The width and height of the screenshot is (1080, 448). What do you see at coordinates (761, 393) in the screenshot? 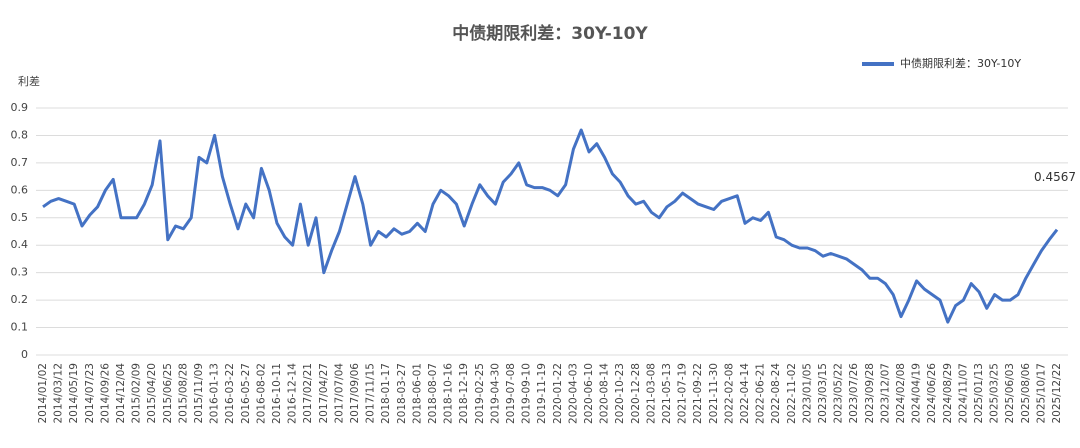
I see `x-tick-label: 2022-06-21` at bounding box center [761, 393].